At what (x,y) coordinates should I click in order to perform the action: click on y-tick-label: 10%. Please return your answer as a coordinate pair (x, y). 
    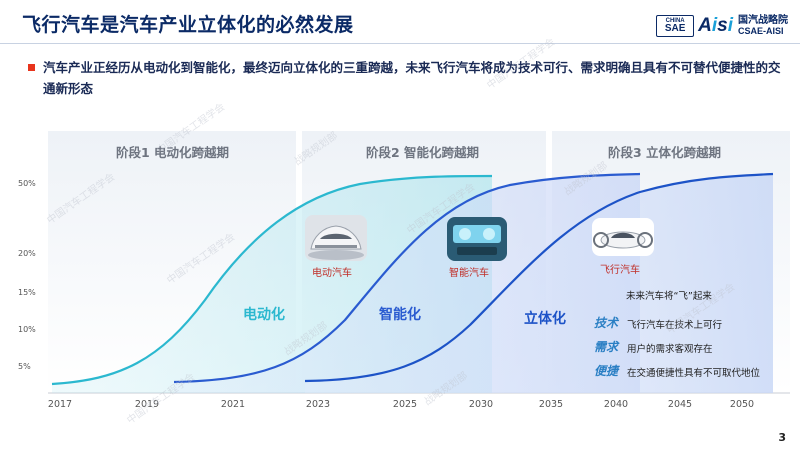
    Looking at the image, I should click on (27, 329).